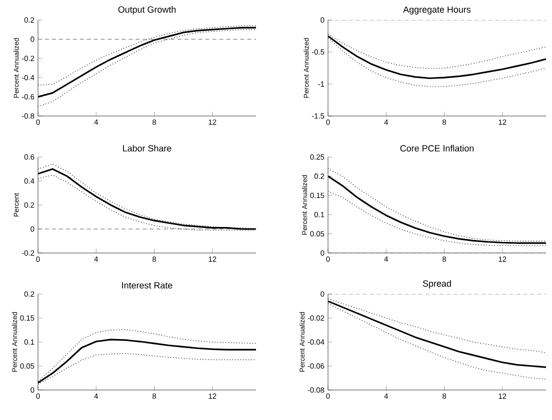 Image resolution: width=552 pixels, height=420 pixels. I want to click on chart-title: Interest Rate, so click(147, 285).